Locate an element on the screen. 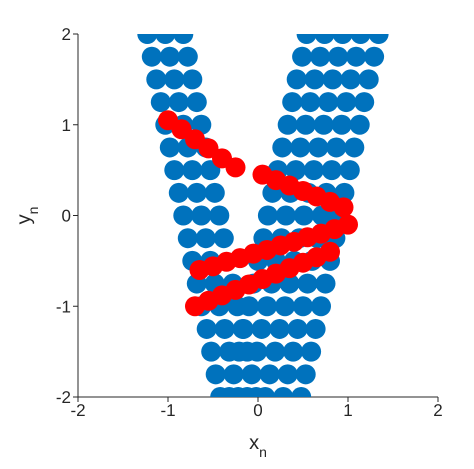 The height and width of the screenshot is (469, 474). y-tick-label: 2 is located at coordinates (66, 34).